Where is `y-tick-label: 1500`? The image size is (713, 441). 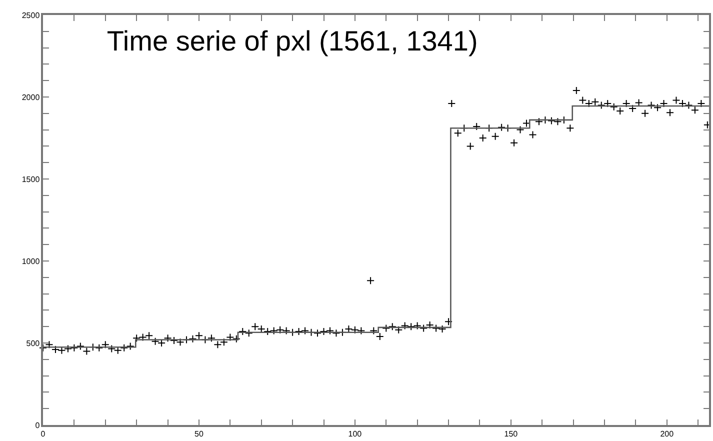
y-tick-label: 1500 is located at coordinates (31, 179).